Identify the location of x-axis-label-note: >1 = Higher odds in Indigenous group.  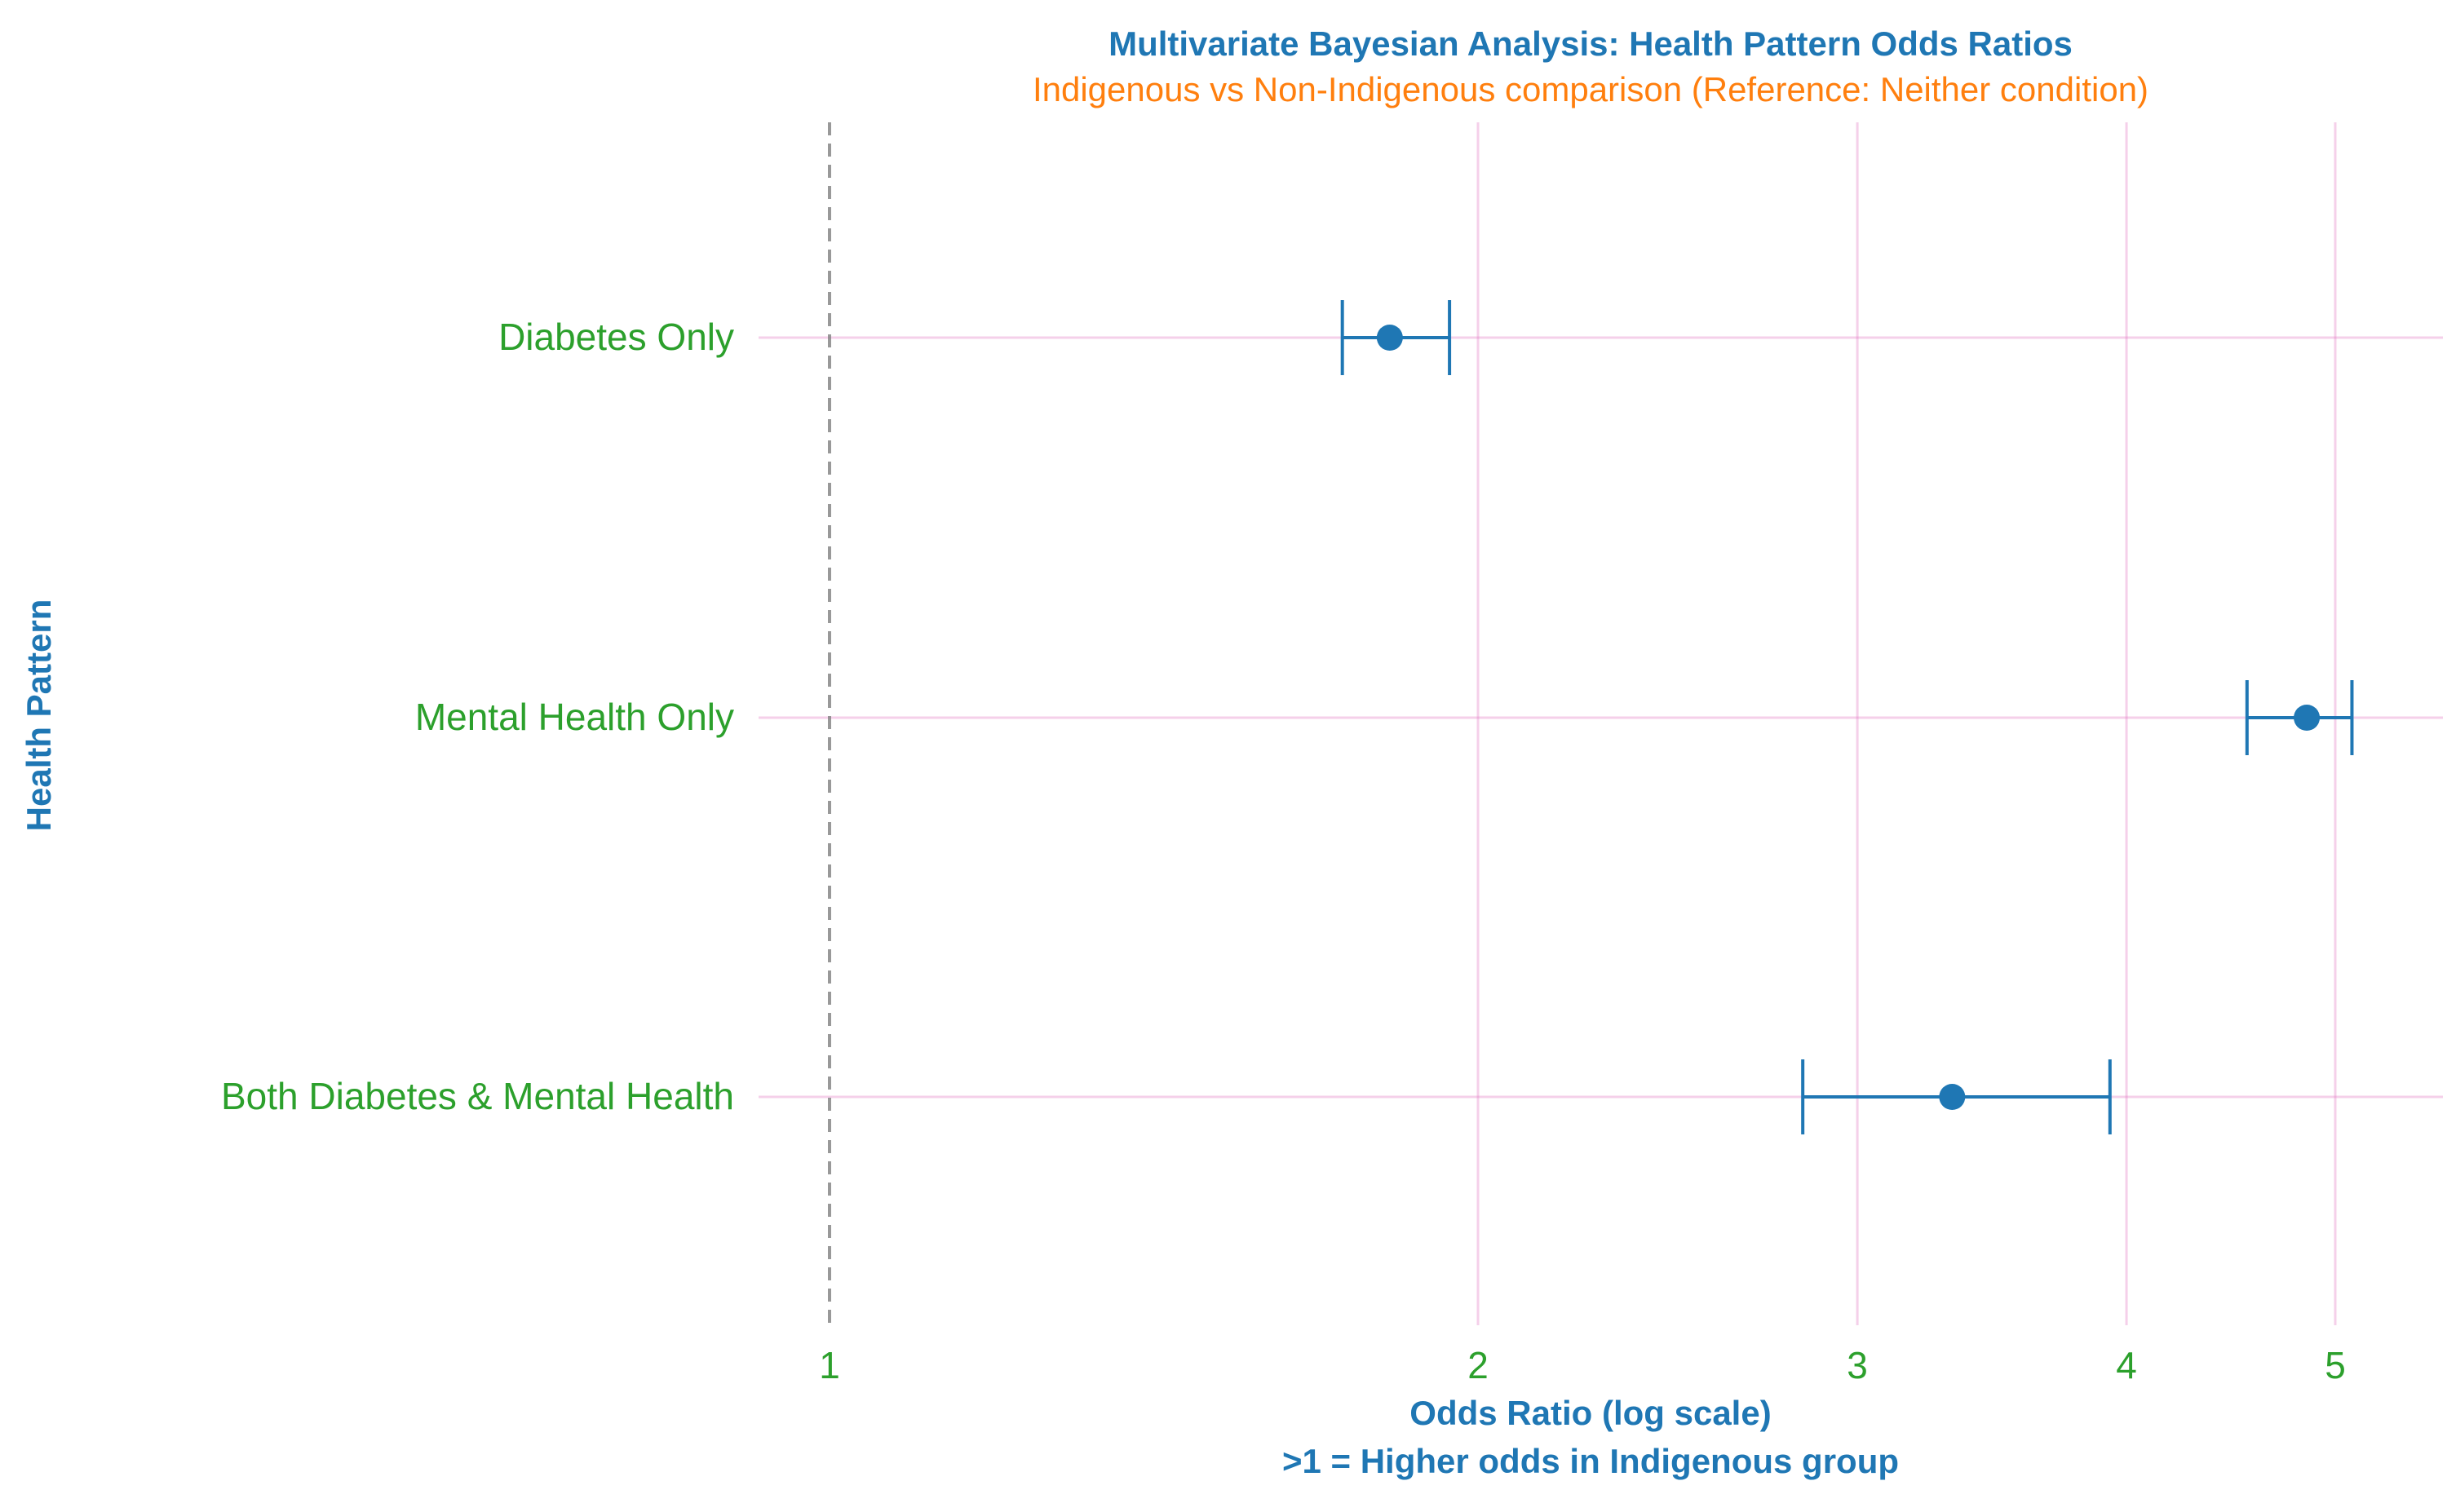
(1590, 1461).